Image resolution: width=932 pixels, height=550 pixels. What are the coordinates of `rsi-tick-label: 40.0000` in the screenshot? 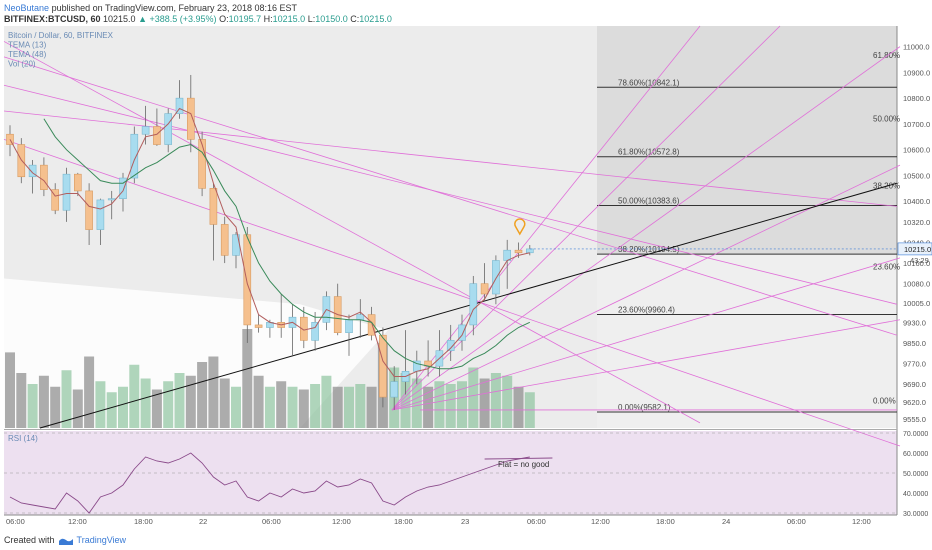 It's located at (915, 494).